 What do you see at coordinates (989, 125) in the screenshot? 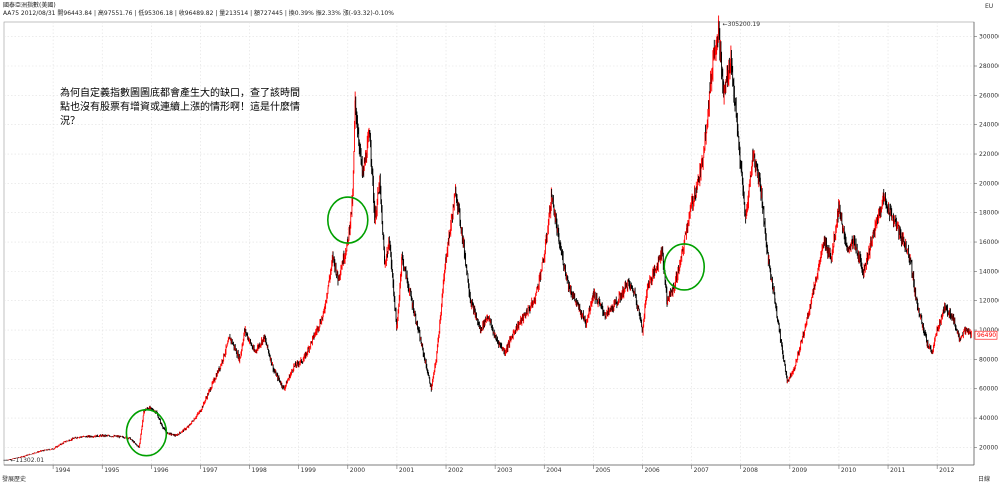
I see `y-tick-label: 240000` at bounding box center [989, 125].